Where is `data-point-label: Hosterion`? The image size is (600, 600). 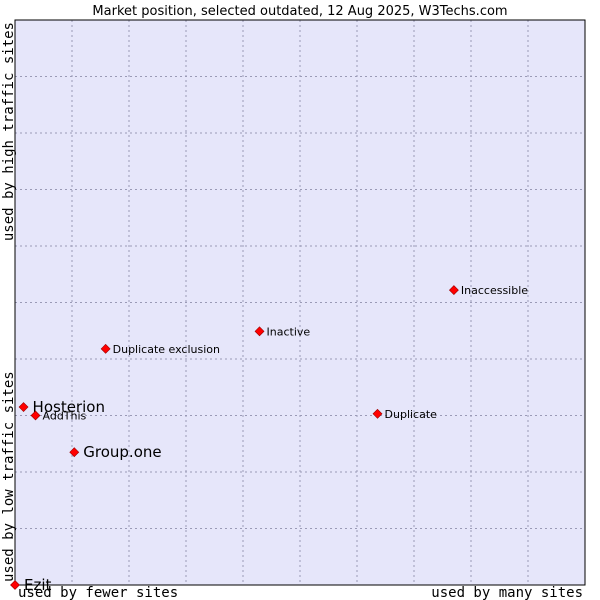 data-point-label: Hosterion is located at coordinates (69, 407).